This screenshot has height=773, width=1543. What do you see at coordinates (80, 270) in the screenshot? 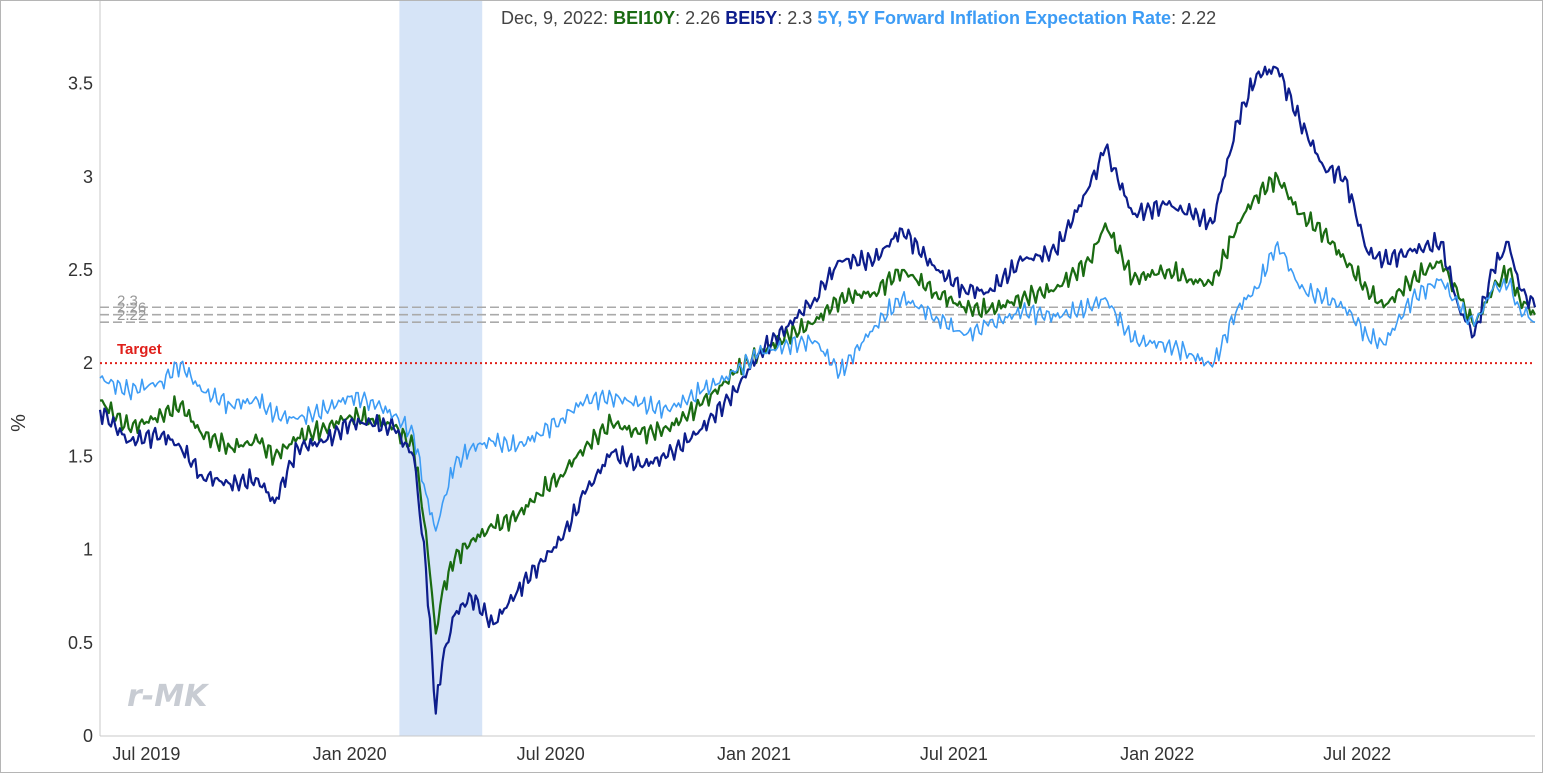
I see `y-tick-label: 2.5` at bounding box center [80, 270].